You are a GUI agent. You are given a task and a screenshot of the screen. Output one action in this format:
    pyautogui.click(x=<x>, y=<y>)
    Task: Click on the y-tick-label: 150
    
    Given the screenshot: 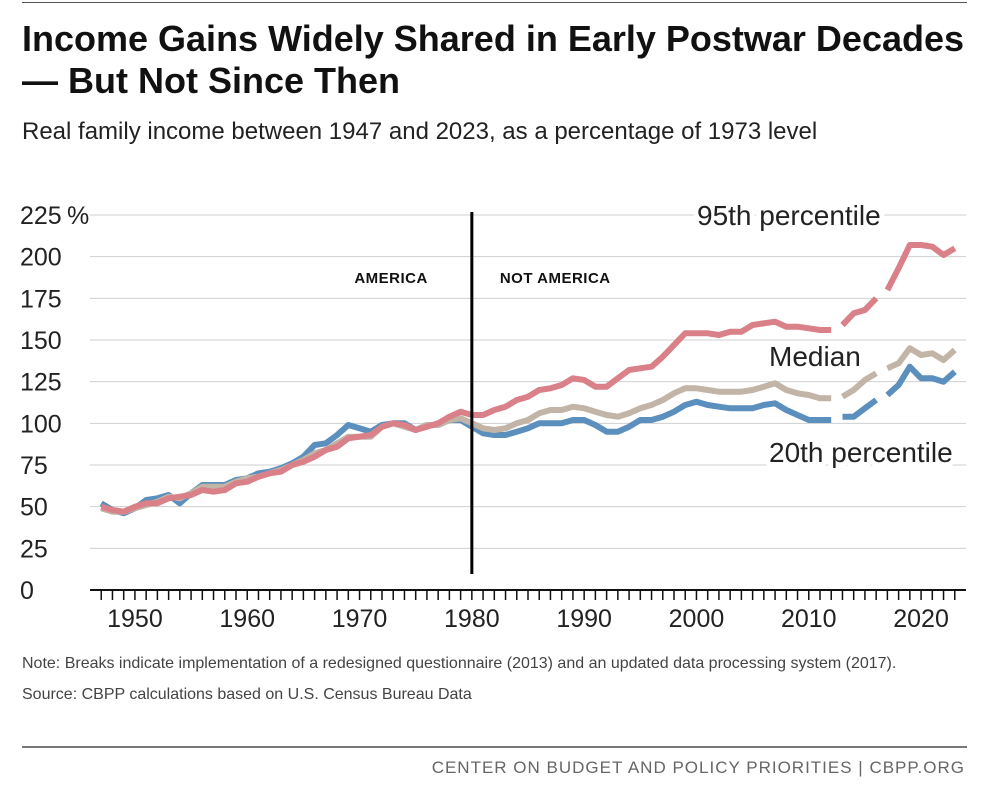 What is the action you would take?
    pyautogui.click(x=41, y=341)
    